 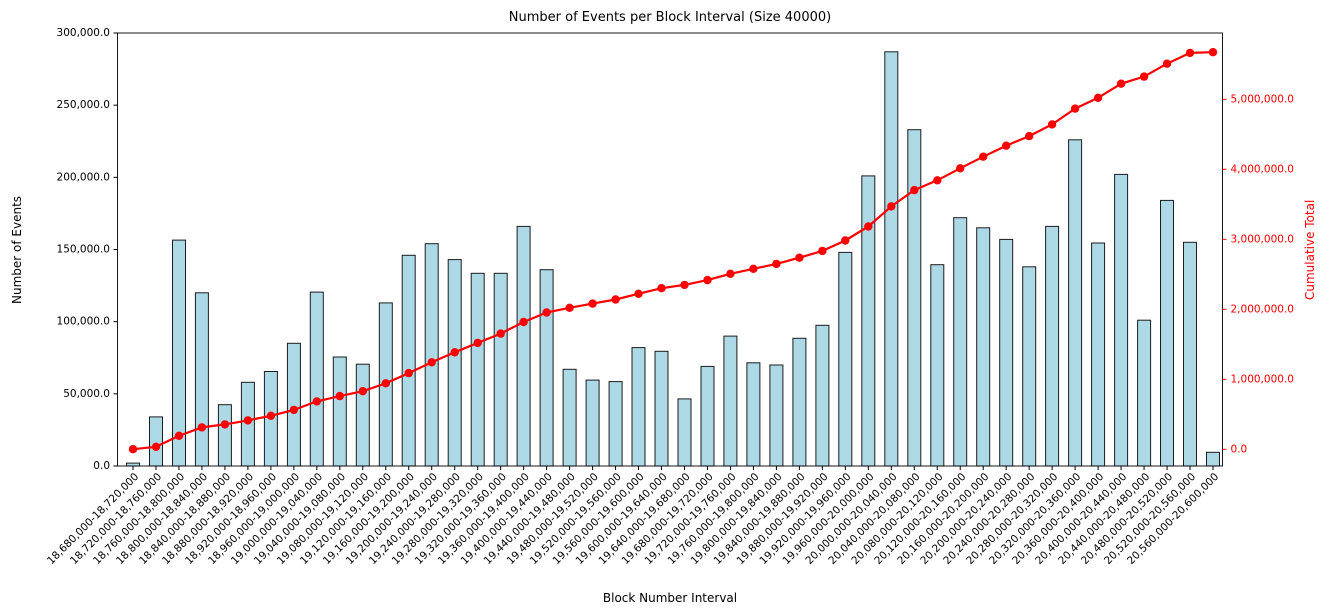 What do you see at coordinates (83, 33) in the screenshot?
I see `left-axis-tick-label: 300,000.0` at bounding box center [83, 33].